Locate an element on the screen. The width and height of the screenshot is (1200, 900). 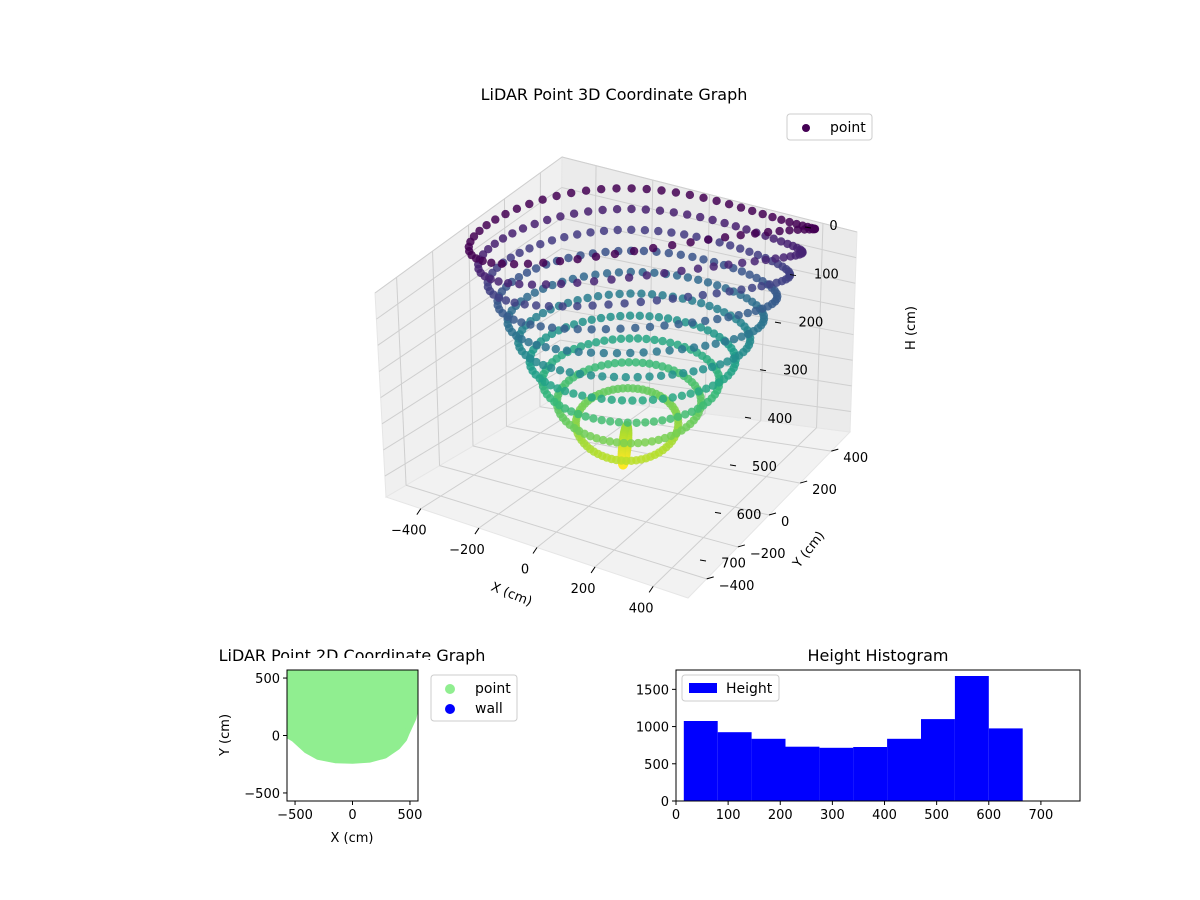
y-tick-label-hist: 500 is located at coordinates (656, 765).